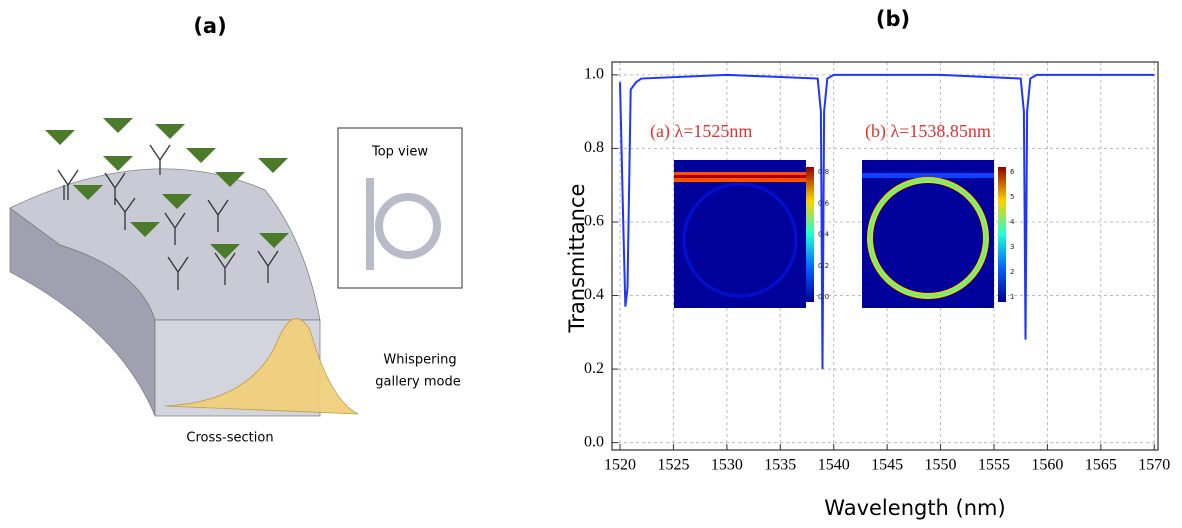  What do you see at coordinates (594, 74) in the screenshot?
I see `y-tick-label: 1.0` at bounding box center [594, 74].